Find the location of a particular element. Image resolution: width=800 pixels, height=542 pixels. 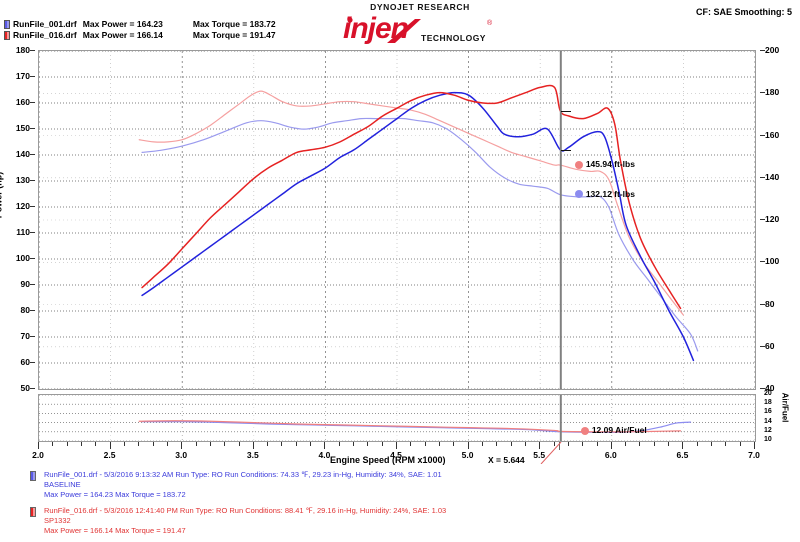

power-axis-ticks: 50 60 70 80 90 100 110 120 130 140 150 160 170 180 is located at coordinates (17, 219).